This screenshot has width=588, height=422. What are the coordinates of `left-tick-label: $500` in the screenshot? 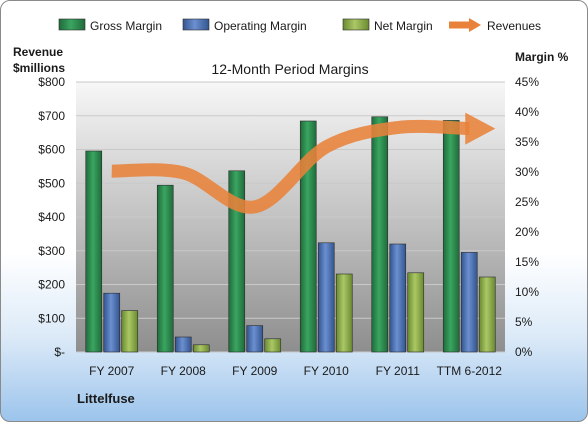 It's located at (51, 183).